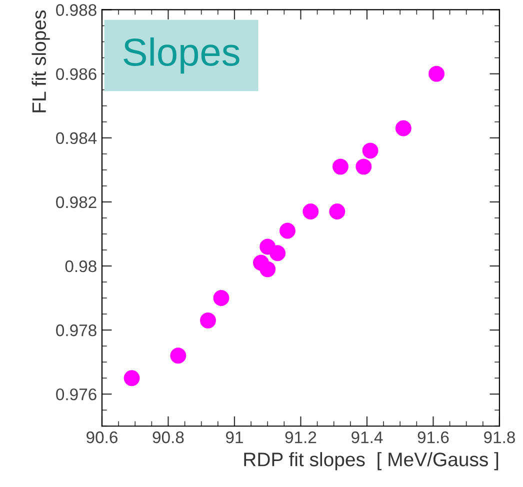 Image resolution: width=523 pixels, height=487 pixels. I want to click on y-tick-label: 0.988, so click(76, 10).